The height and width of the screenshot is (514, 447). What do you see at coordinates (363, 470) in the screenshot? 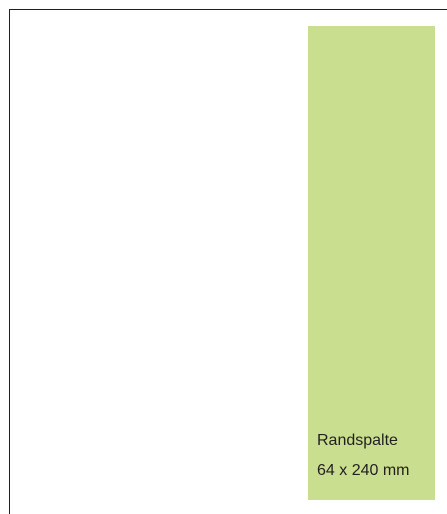
I see `column-size-label: 64 x 240 mm` at bounding box center [363, 470].